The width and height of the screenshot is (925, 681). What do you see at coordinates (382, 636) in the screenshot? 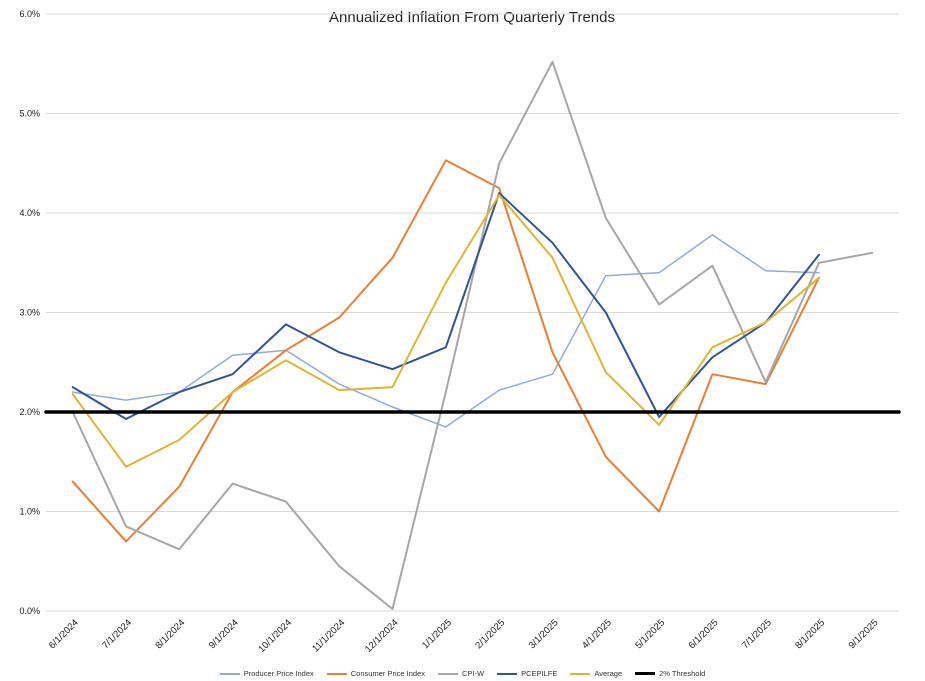
I see `x-axis-tick-label: 12/1/2024` at bounding box center [382, 636].